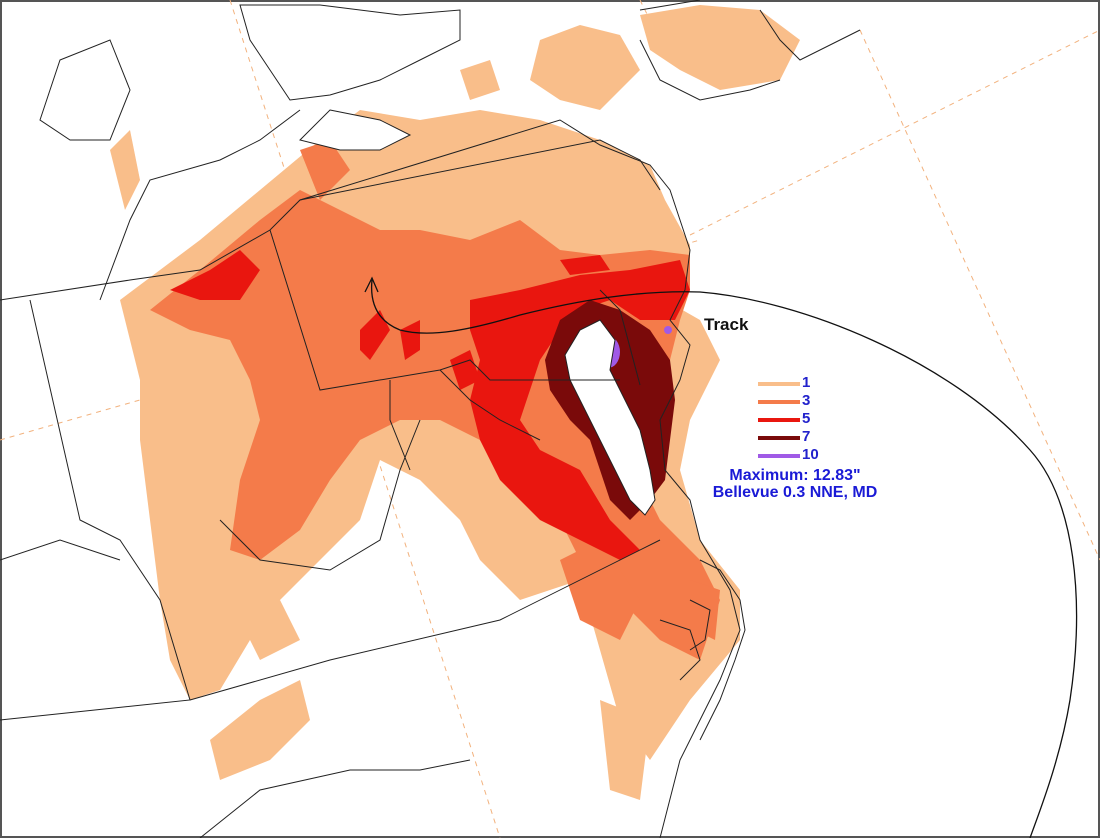 Image resolution: width=1100 pixels, height=838 pixels. I want to click on legend-item-1: 1, so click(793, 383).